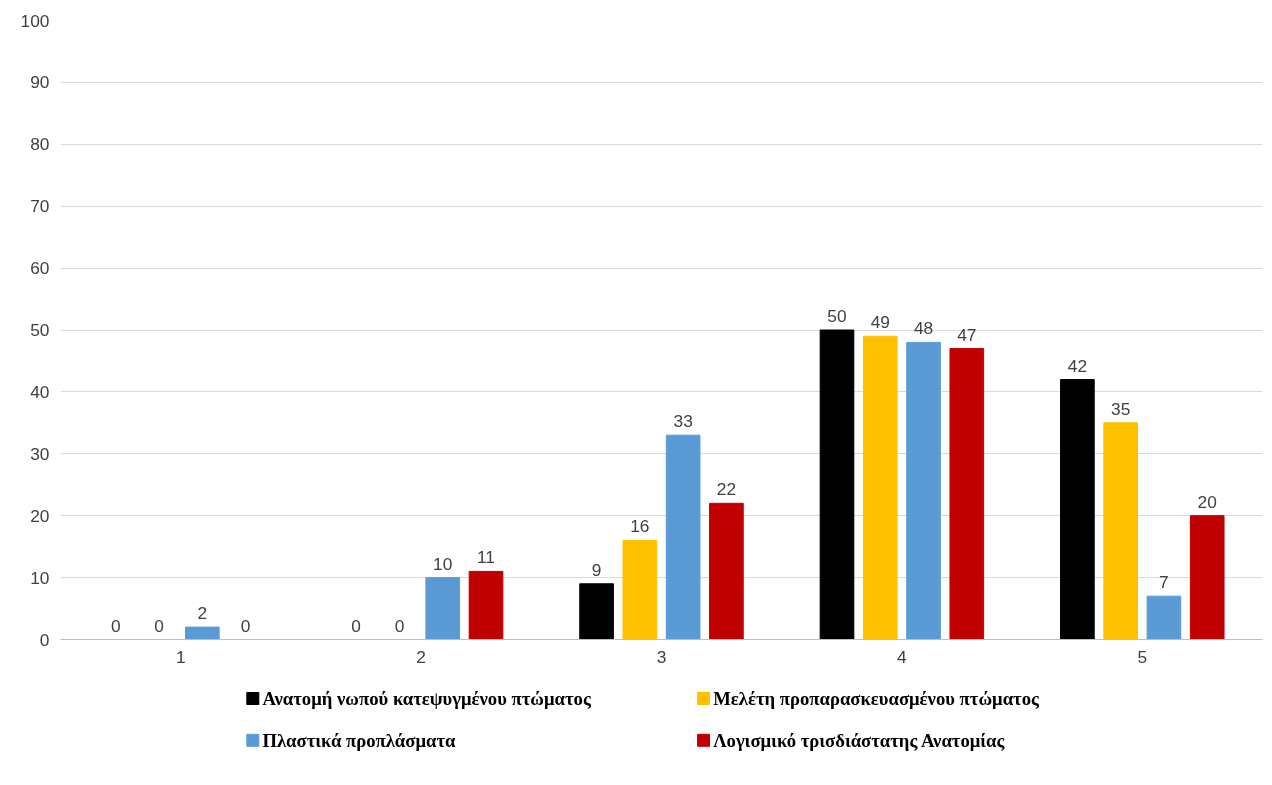  Describe the element at coordinates (443, 563) in the screenshot. I see `data-label: 10` at that location.